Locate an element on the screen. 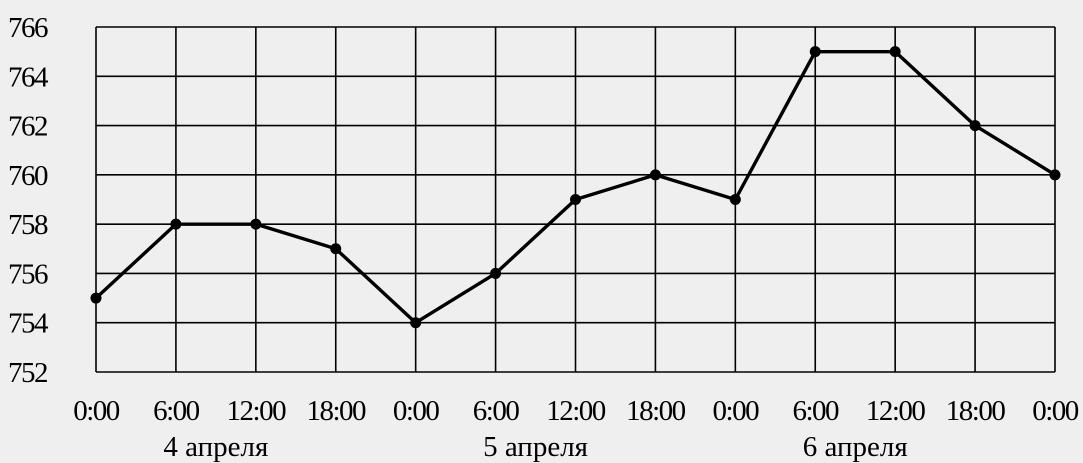 This screenshot has width=1083, height=463. date-label: 5 апреля is located at coordinates (535, 447).